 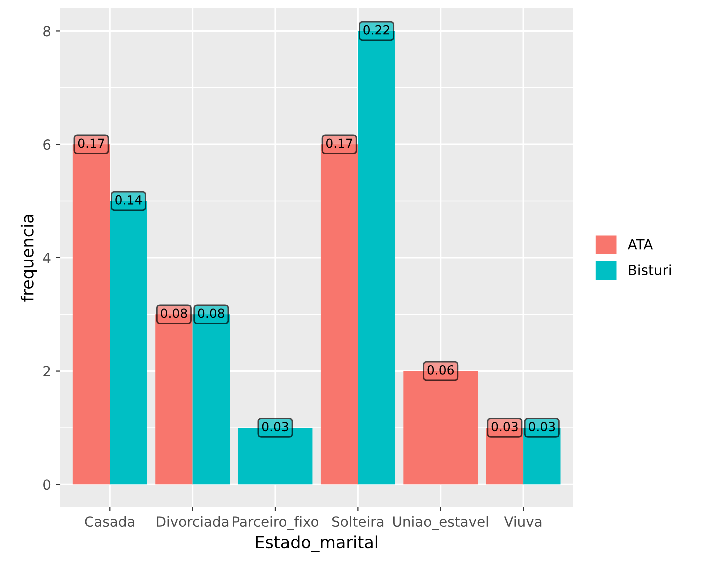 I want to click on x-tick-label: Uniao_estavel, so click(x=441, y=523).